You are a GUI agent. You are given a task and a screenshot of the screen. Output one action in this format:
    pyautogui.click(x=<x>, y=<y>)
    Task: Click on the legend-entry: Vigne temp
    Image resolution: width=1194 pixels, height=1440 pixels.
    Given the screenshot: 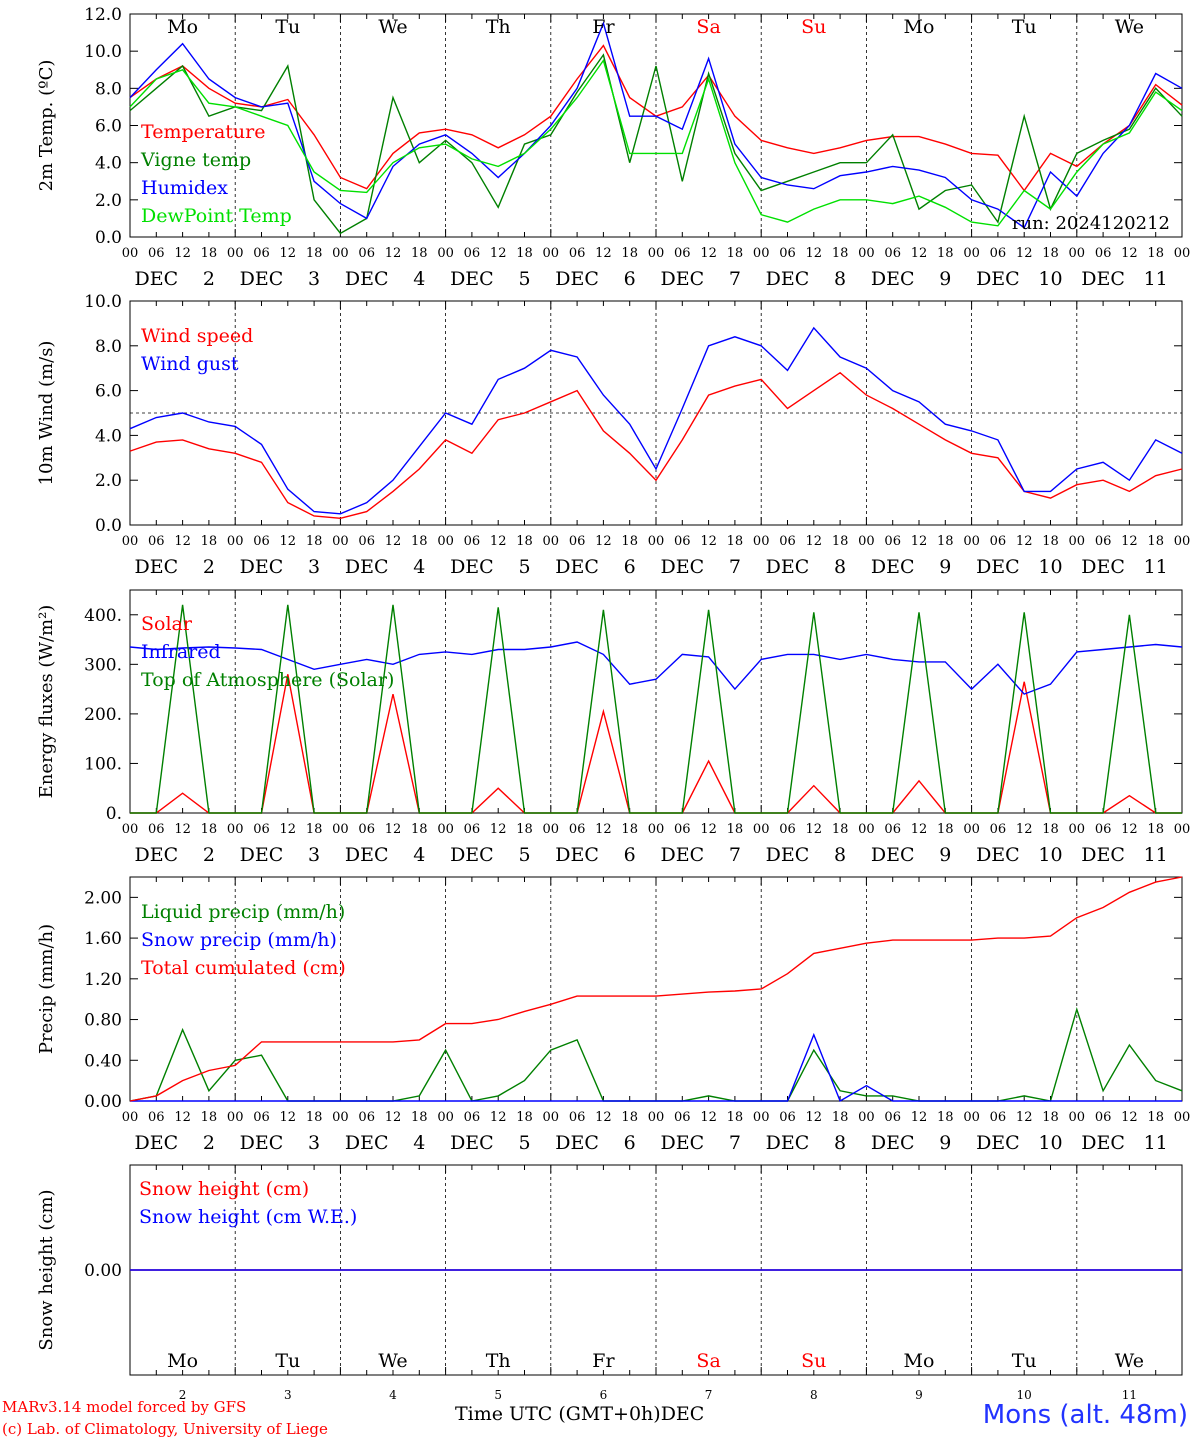 What is the action you would take?
    pyautogui.click(x=195, y=160)
    